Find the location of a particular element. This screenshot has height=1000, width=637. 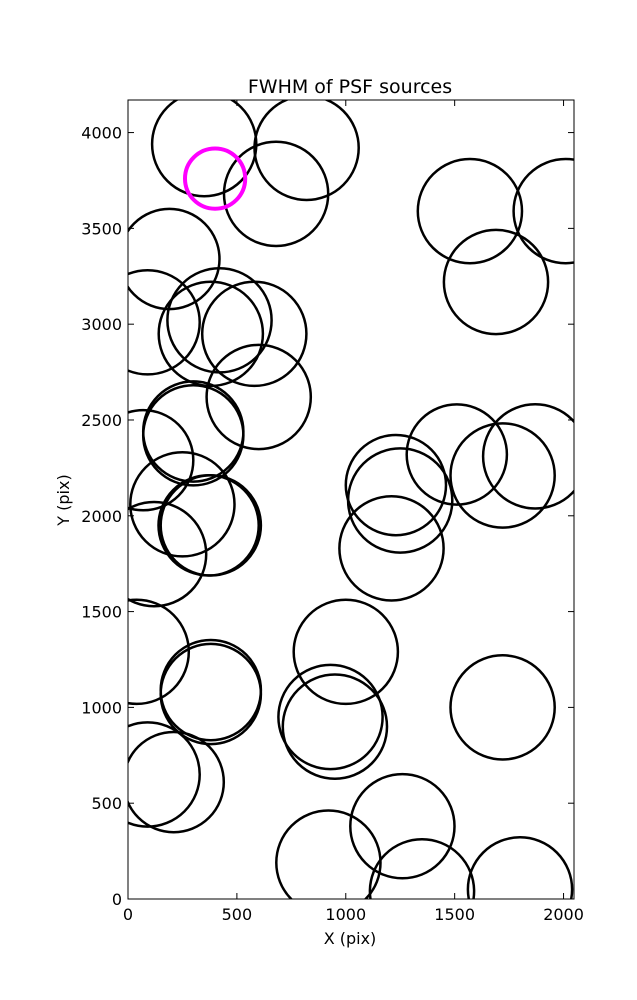

chart-title: FWHM of PSF sources is located at coordinates (350, 87).